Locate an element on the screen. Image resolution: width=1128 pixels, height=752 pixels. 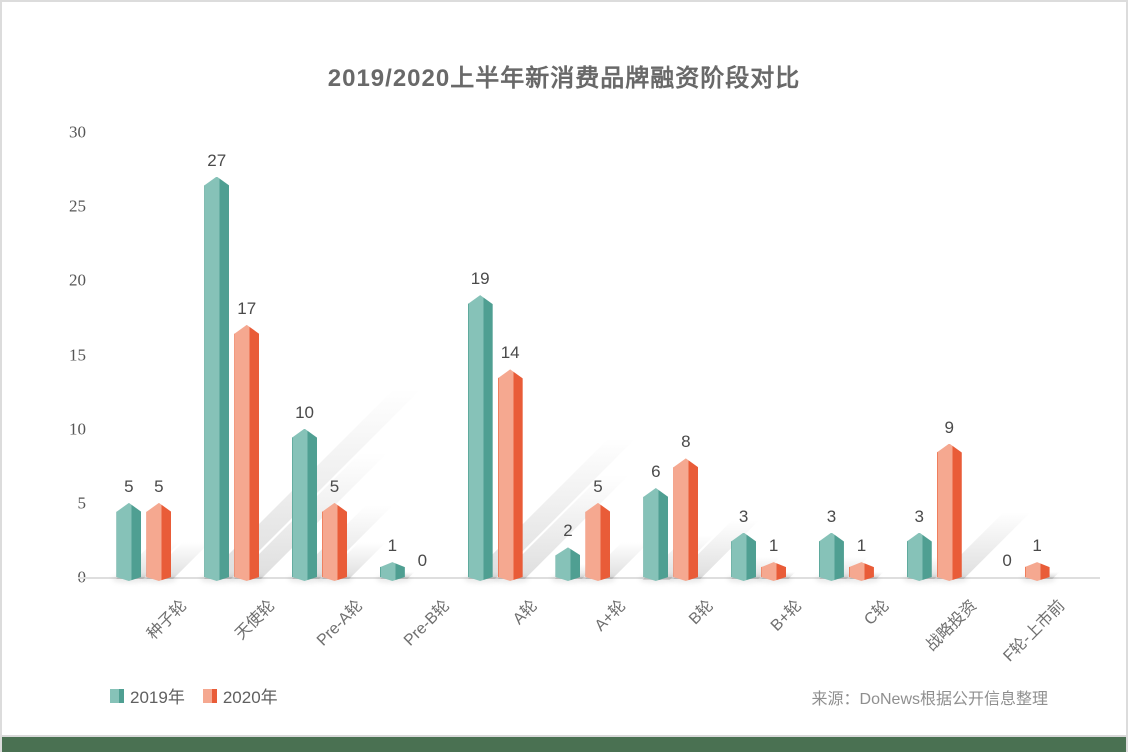
bar-2019年: 19 is located at coordinates (480, 423).